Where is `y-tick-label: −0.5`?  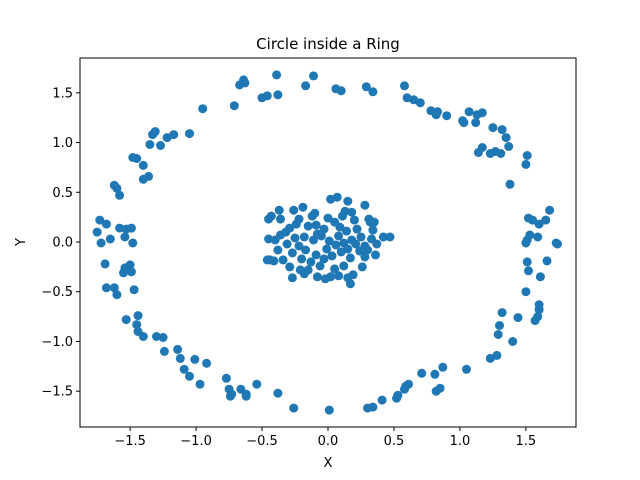
y-tick-label: −0.5 is located at coordinates (57, 292).